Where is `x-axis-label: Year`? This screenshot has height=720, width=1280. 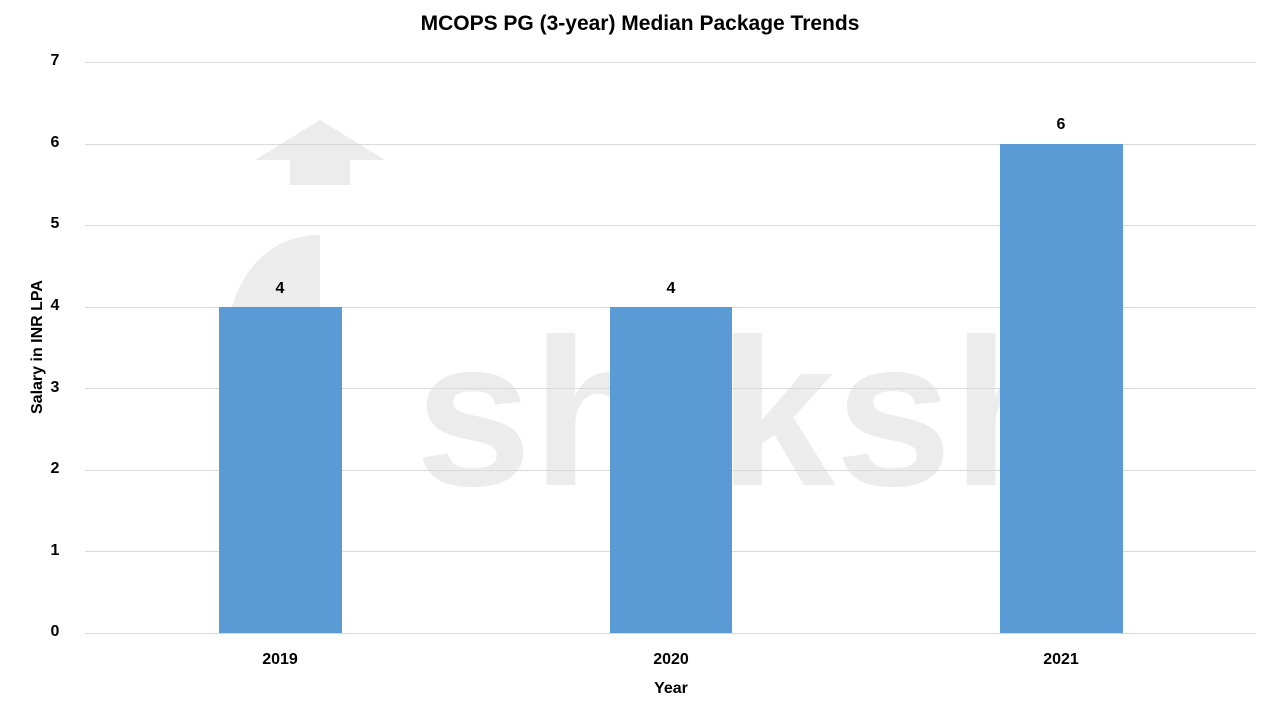 x-axis-label: Year is located at coordinates (671, 688).